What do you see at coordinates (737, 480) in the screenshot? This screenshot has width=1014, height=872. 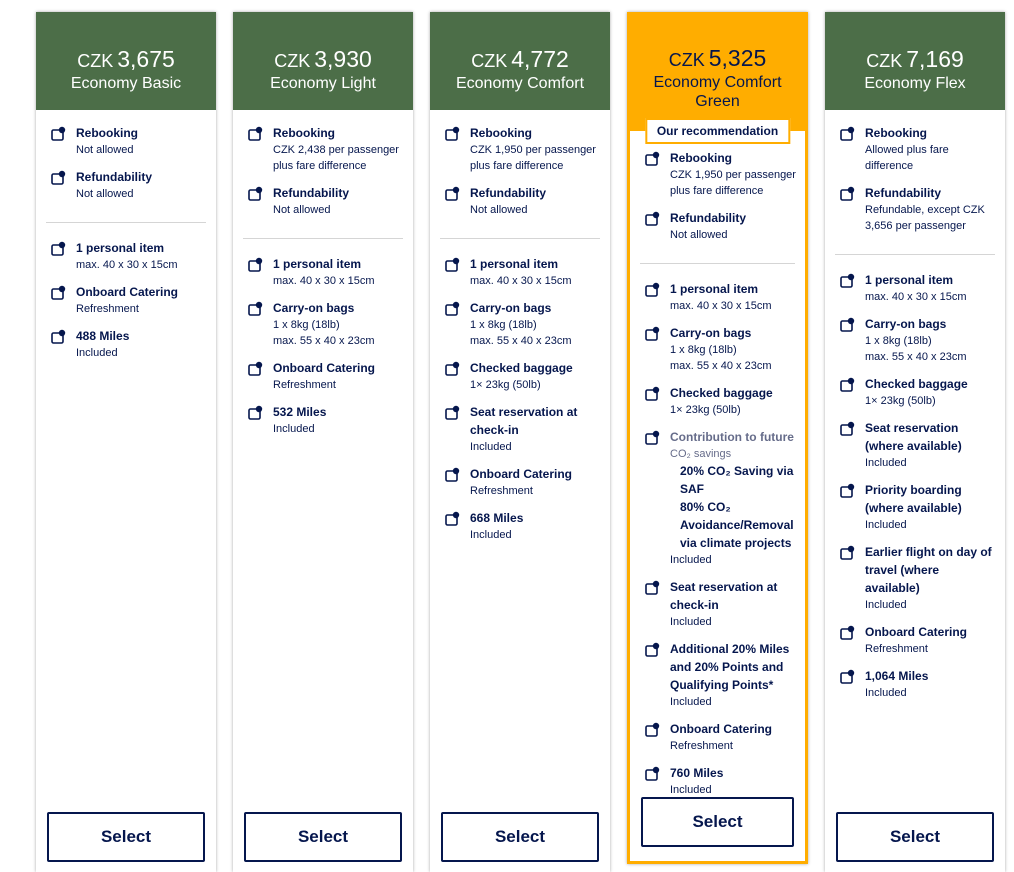 I see `feature-item: 20% CO₂ Saving via SAF` at bounding box center [737, 480].